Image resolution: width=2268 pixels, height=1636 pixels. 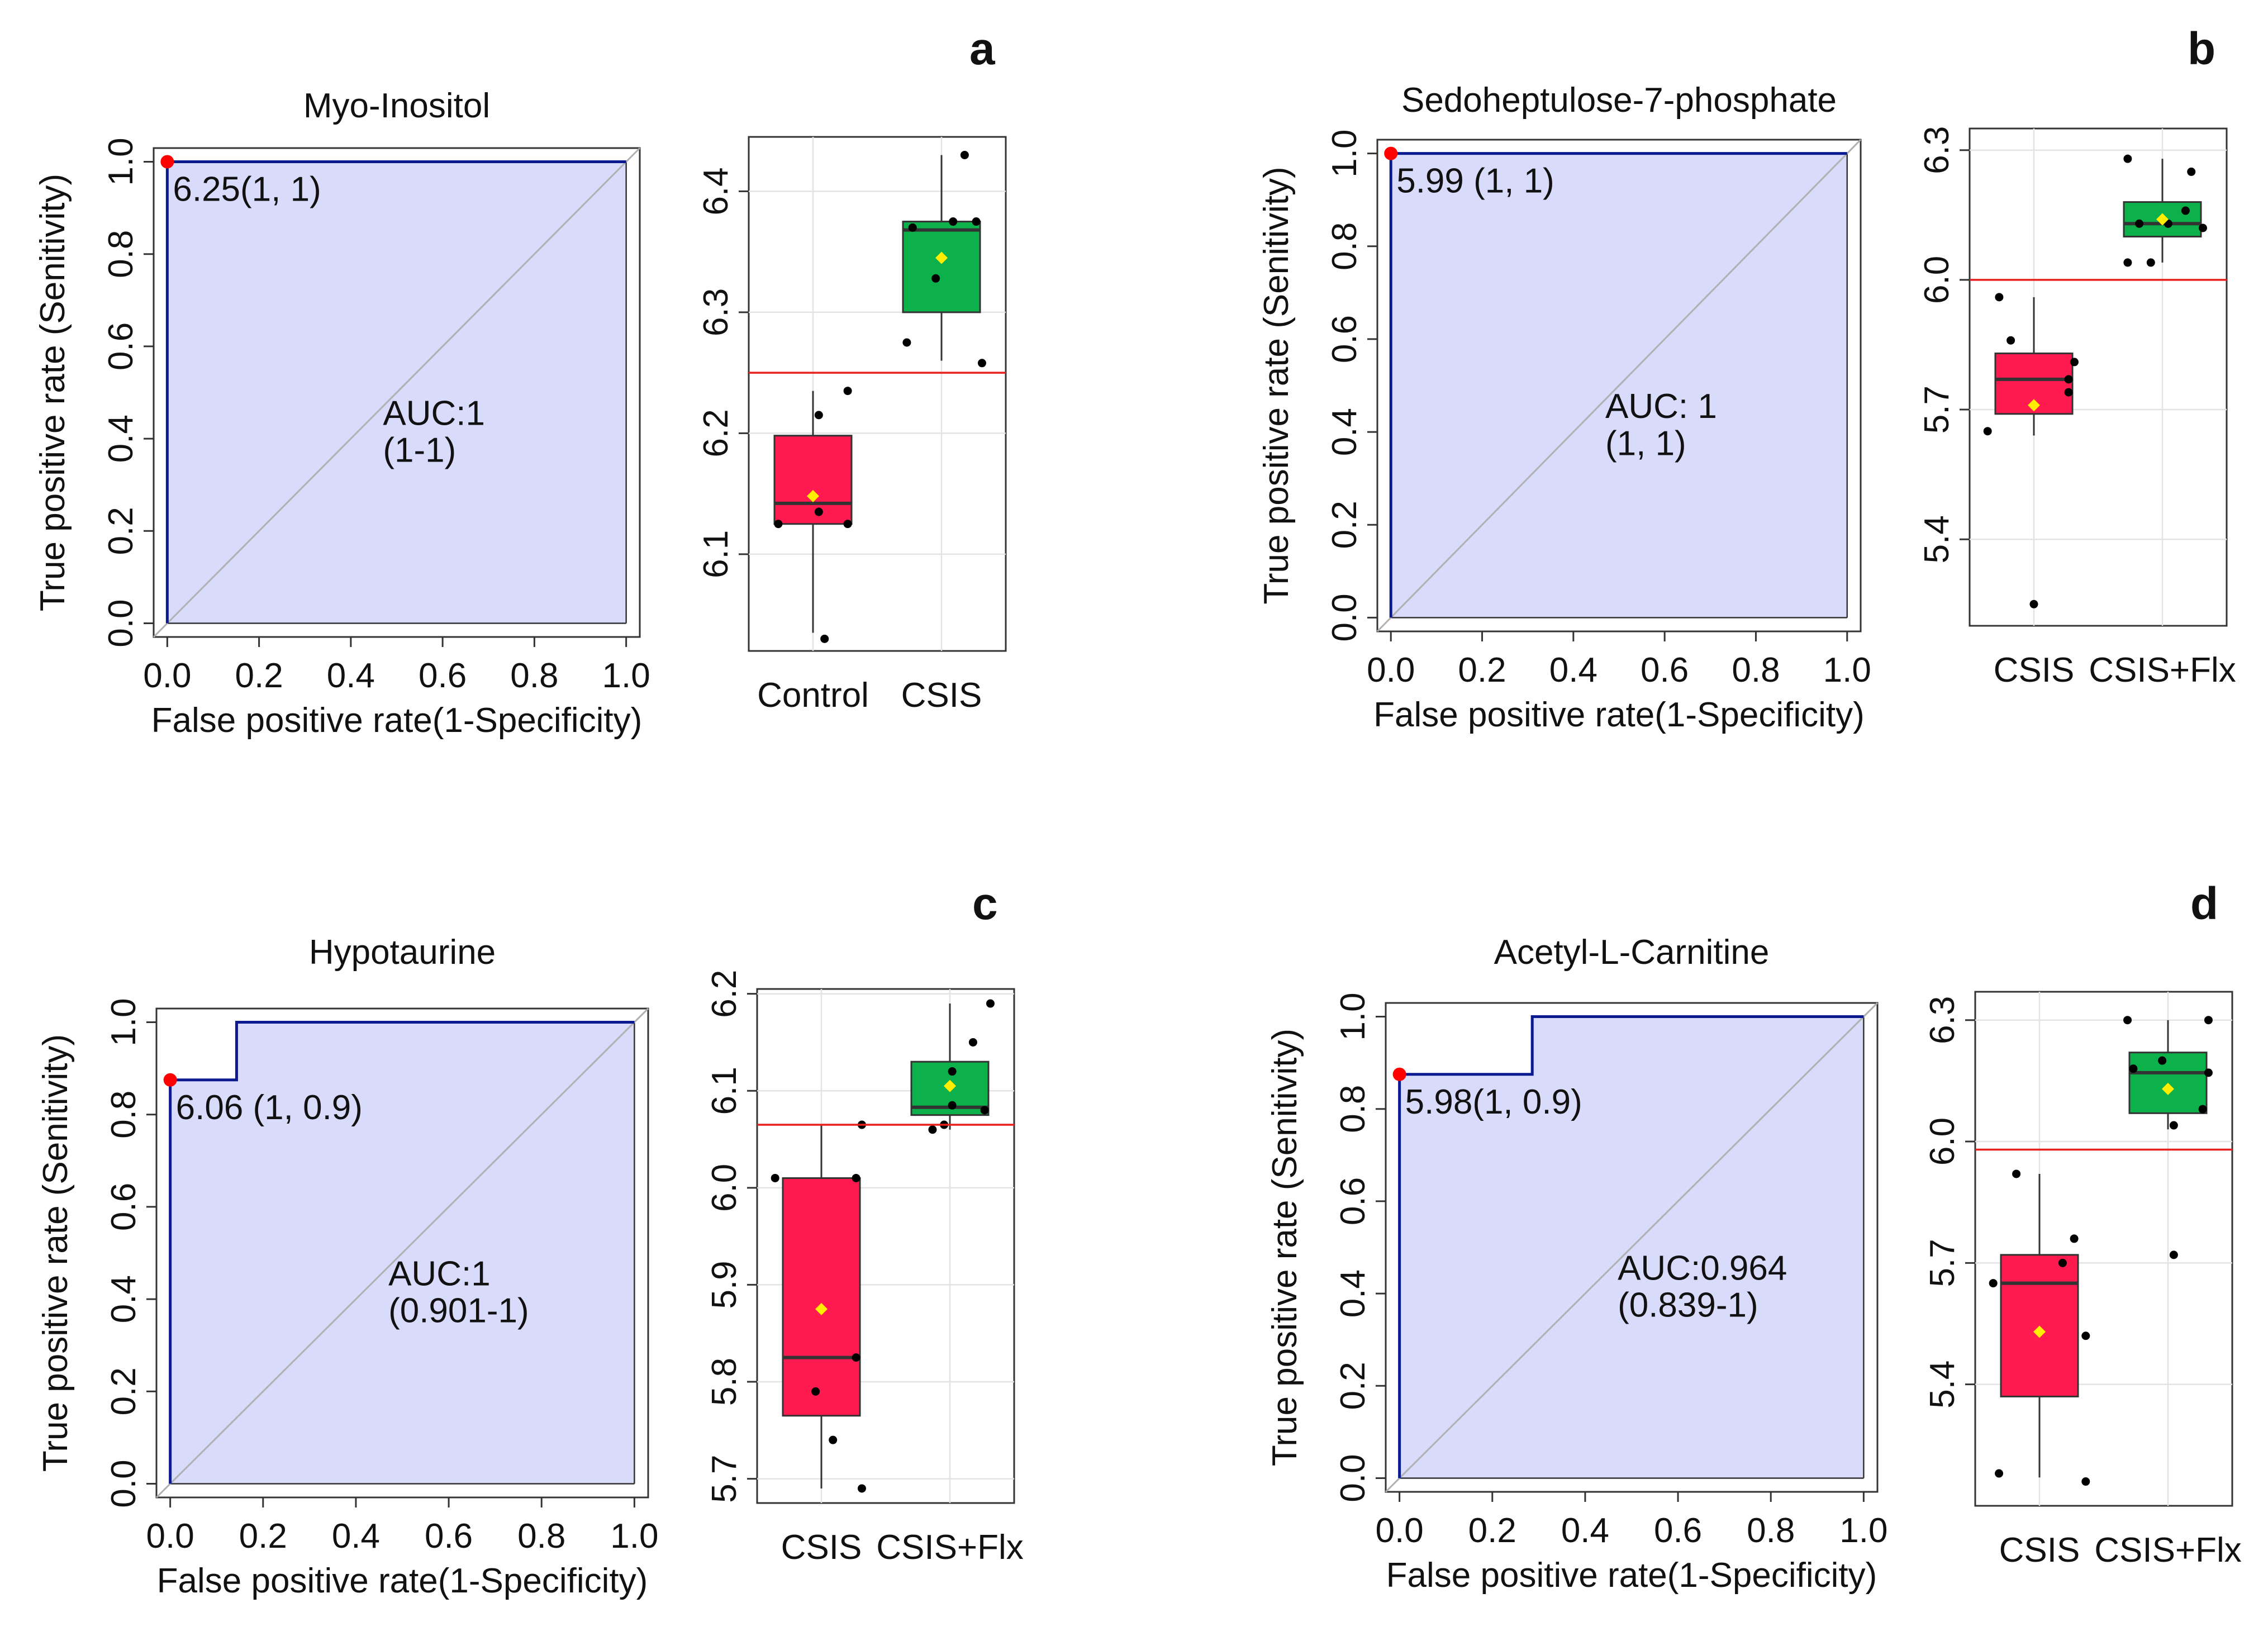 What do you see at coordinates (121, 623) in the screenshot?
I see `y-tick-label: 0.0` at bounding box center [121, 623].